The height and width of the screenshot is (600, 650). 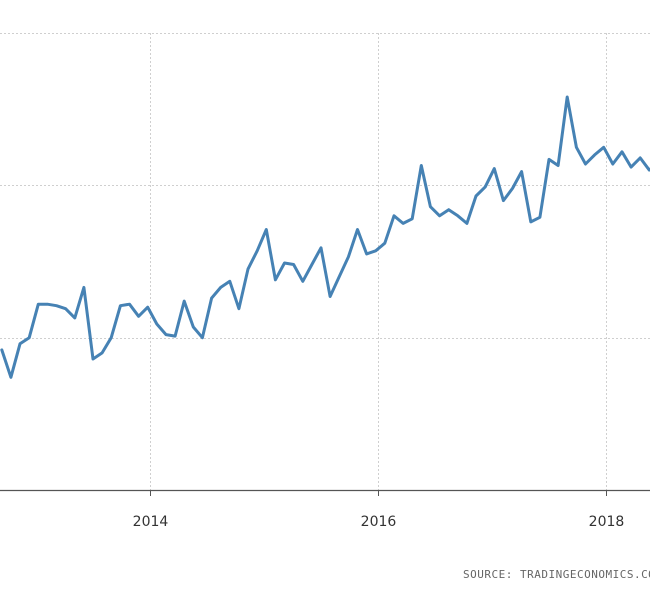 What do you see at coordinates (556, 574) in the screenshot?
I see `source-label: SOURCE: TRADINGECONOMICS.COM` at bounding box center [556, 574].